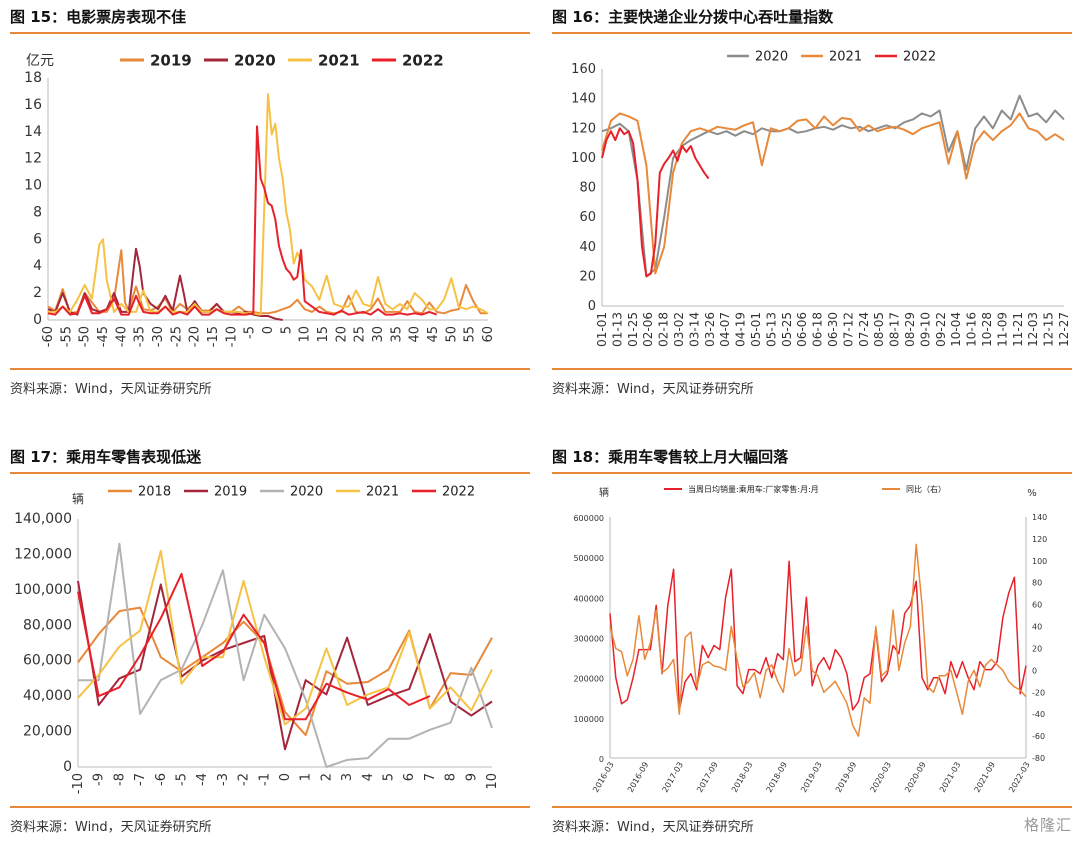 Image resolution: width=1080 pixels, height=845 pixels. Describe the element at coordinates (33, 159) in the screenshot. I see `y-tick-label: 12` at that location.